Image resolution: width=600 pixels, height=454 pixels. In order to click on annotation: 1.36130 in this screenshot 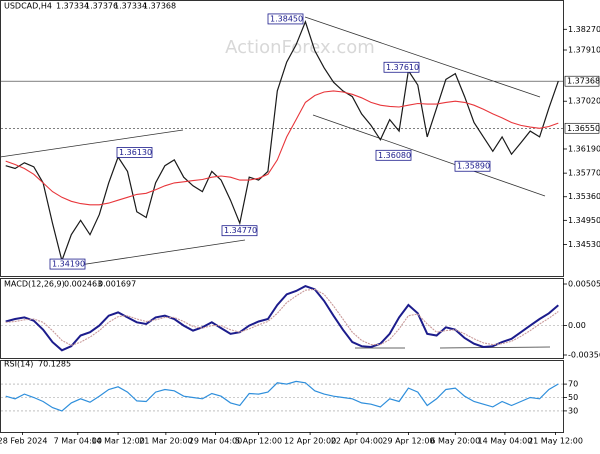, I will do `click(135, 152)`.